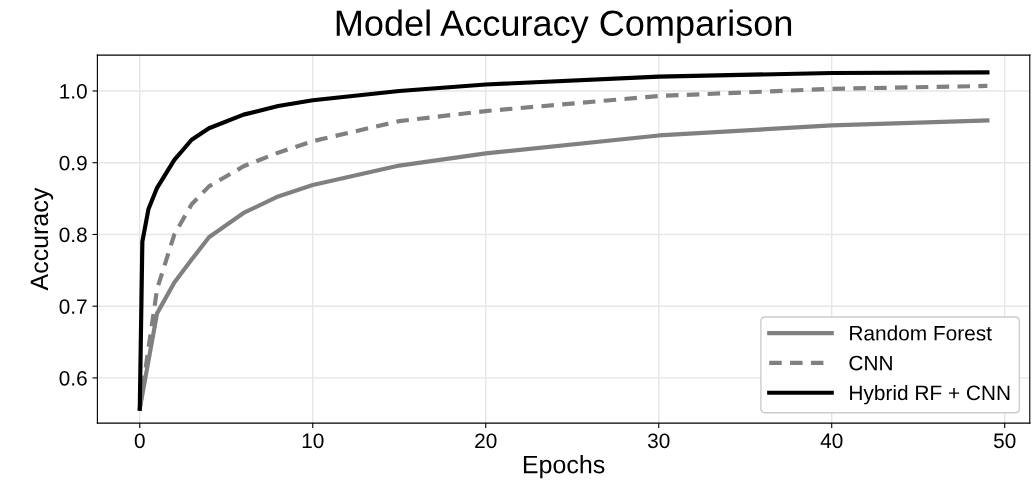 This screenshot has height=492, width=1036. What do you see at coordinates (42, 239) in the screenshot?
I see `y-axis-title: Accuracy` at bounding box center [42, 239].